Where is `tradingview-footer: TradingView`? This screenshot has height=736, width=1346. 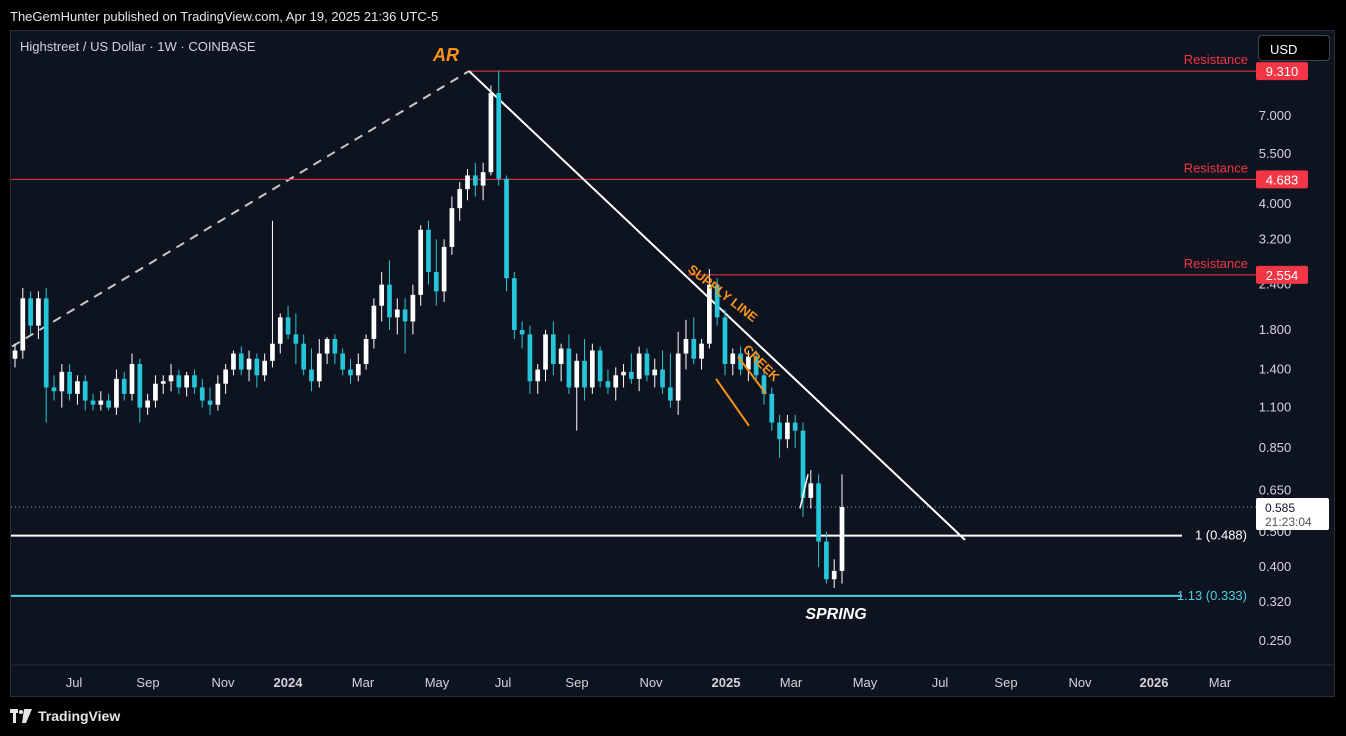
tradingview-footer: TradingView is located at coordinates (65, 716).